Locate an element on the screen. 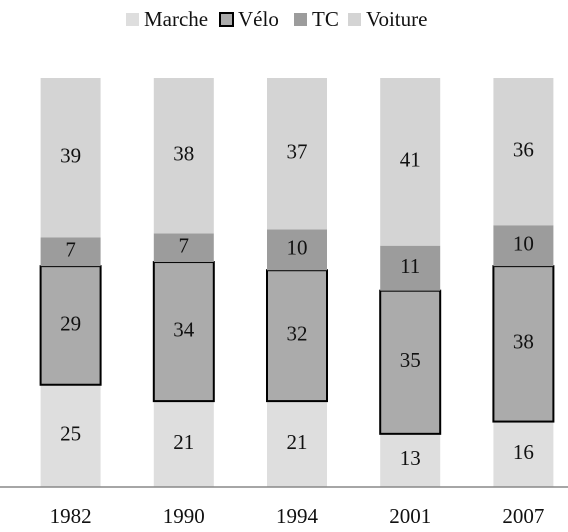  x-tick-label: 1994 is located at coordinates (297, 516).